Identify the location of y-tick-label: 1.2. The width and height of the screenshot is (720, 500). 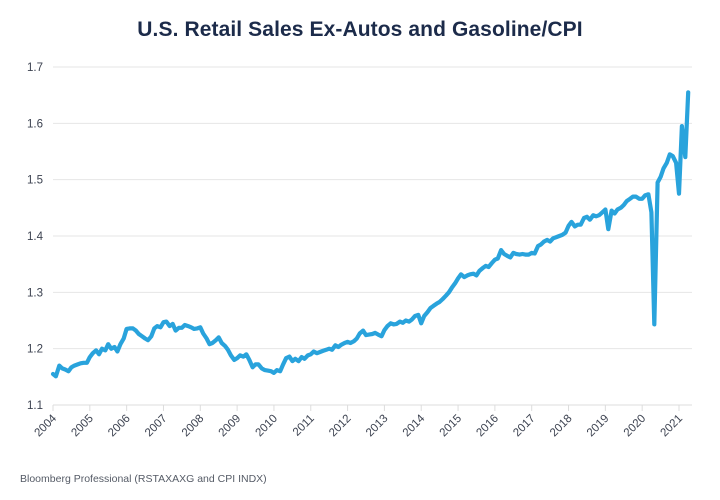
(35, 350).